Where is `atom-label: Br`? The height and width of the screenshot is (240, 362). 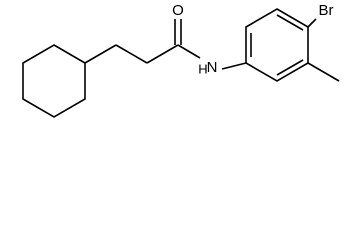 atom-label: Br is located at coordinates (326, 10).